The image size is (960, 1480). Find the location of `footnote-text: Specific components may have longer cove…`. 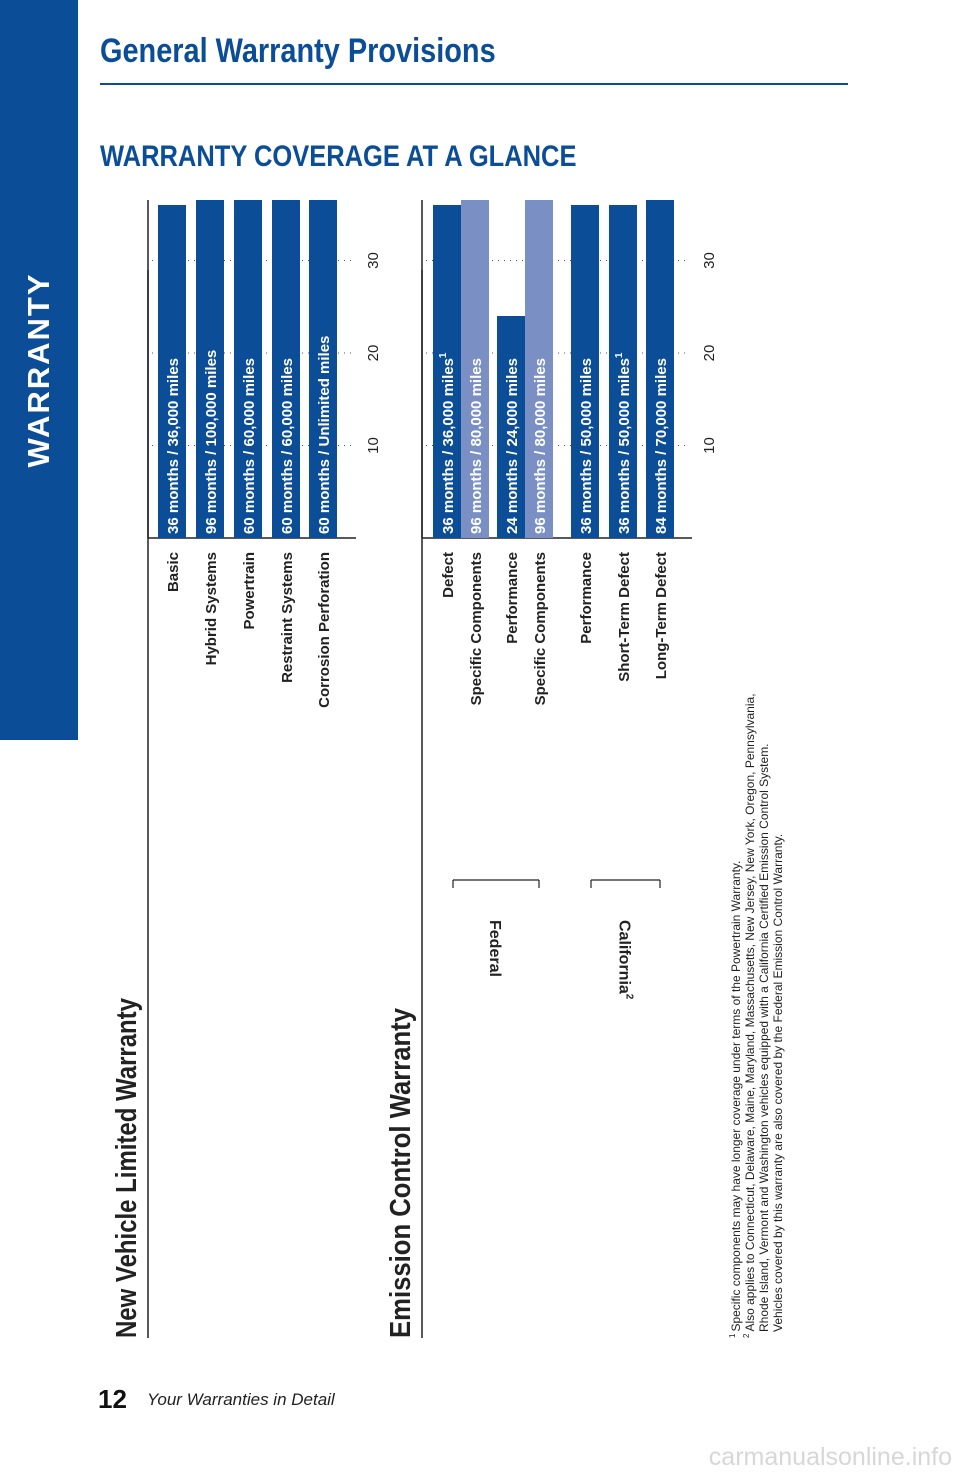

footnote-text: Specific components may have longer cove… is located at coordinates (736, 1096).